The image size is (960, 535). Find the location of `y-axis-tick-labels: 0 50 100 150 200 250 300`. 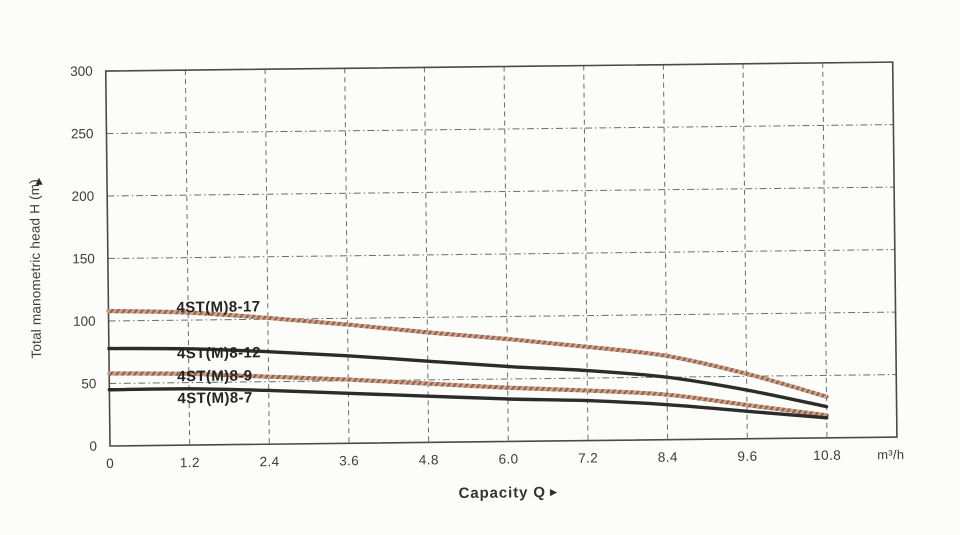

y-axis-tick-labels: 0 50 100 150 200 250 300 is located at coordinates (83, 259).